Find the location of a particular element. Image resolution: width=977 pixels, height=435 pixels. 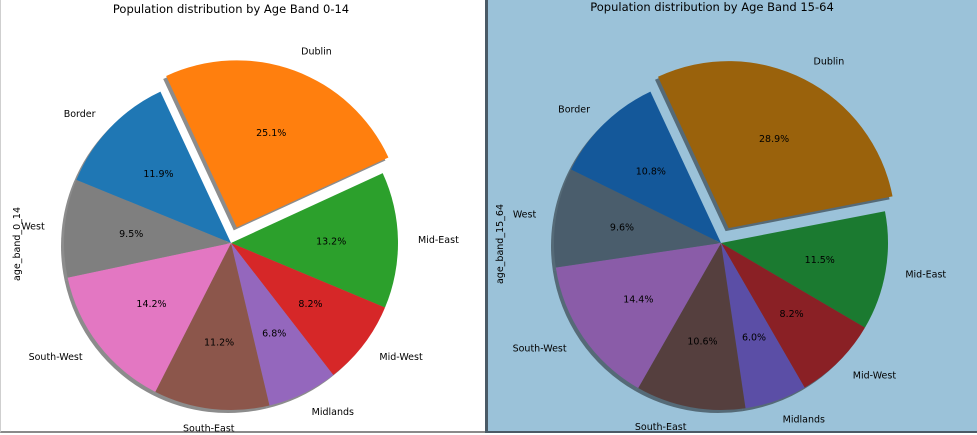

pct-label-border: 10.8% is located at coordinates (651, 171).